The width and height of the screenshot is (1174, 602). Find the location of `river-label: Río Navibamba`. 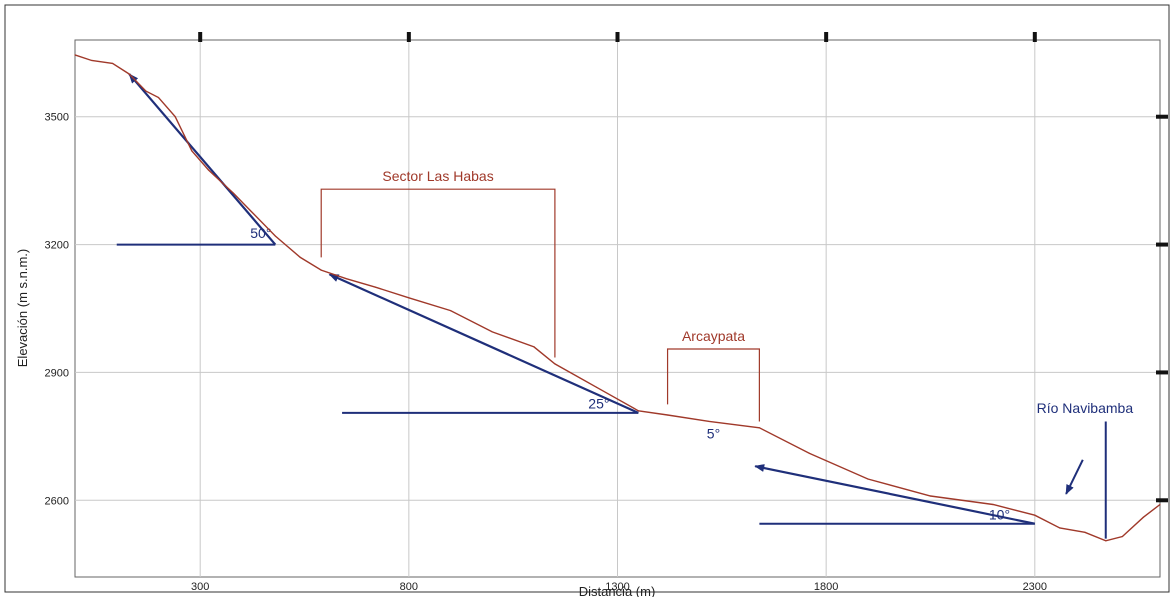

river-label: Río Navibamba is located at coordinates (1085, 408).